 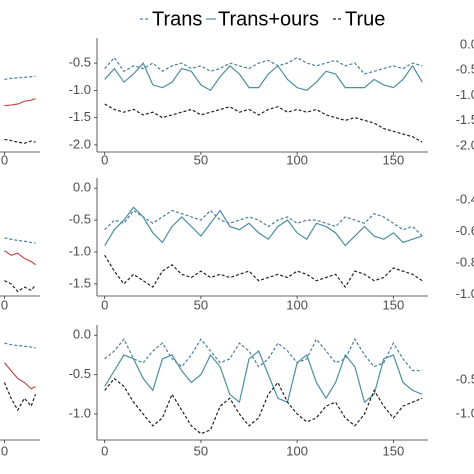 What do you see at coordinates (465, 261) in the screenshot?
I see `y-tick-label: -0.8` at bounding box center [465, 261].